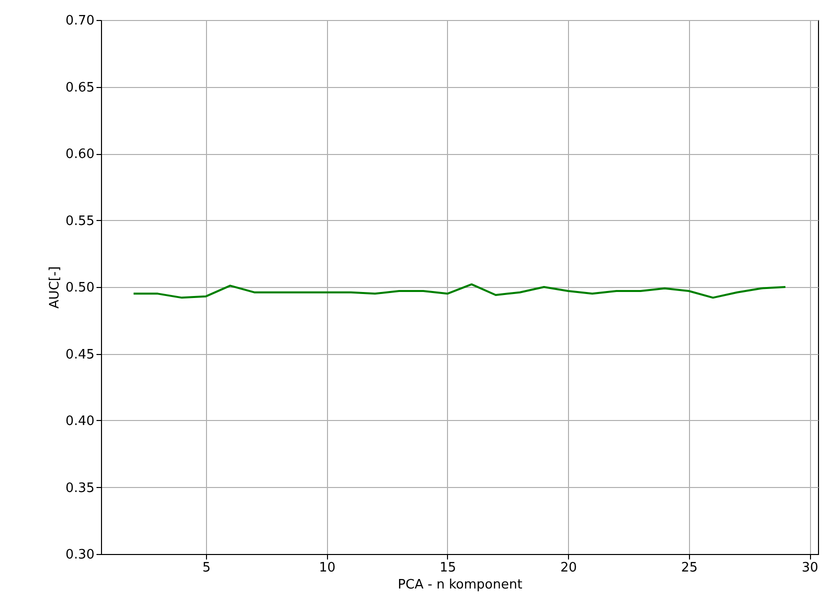 This screenshot has width=822, height=615. What do you see at coordinates (80, 488) in the screenshot?
I see `y-tick-label: 0.35` at bounding box center [80, 488].